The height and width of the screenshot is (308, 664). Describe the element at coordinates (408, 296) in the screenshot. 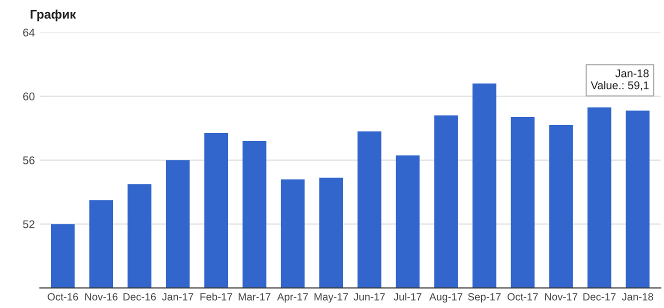

I see `x-tick-label: Jul-17` at that location.